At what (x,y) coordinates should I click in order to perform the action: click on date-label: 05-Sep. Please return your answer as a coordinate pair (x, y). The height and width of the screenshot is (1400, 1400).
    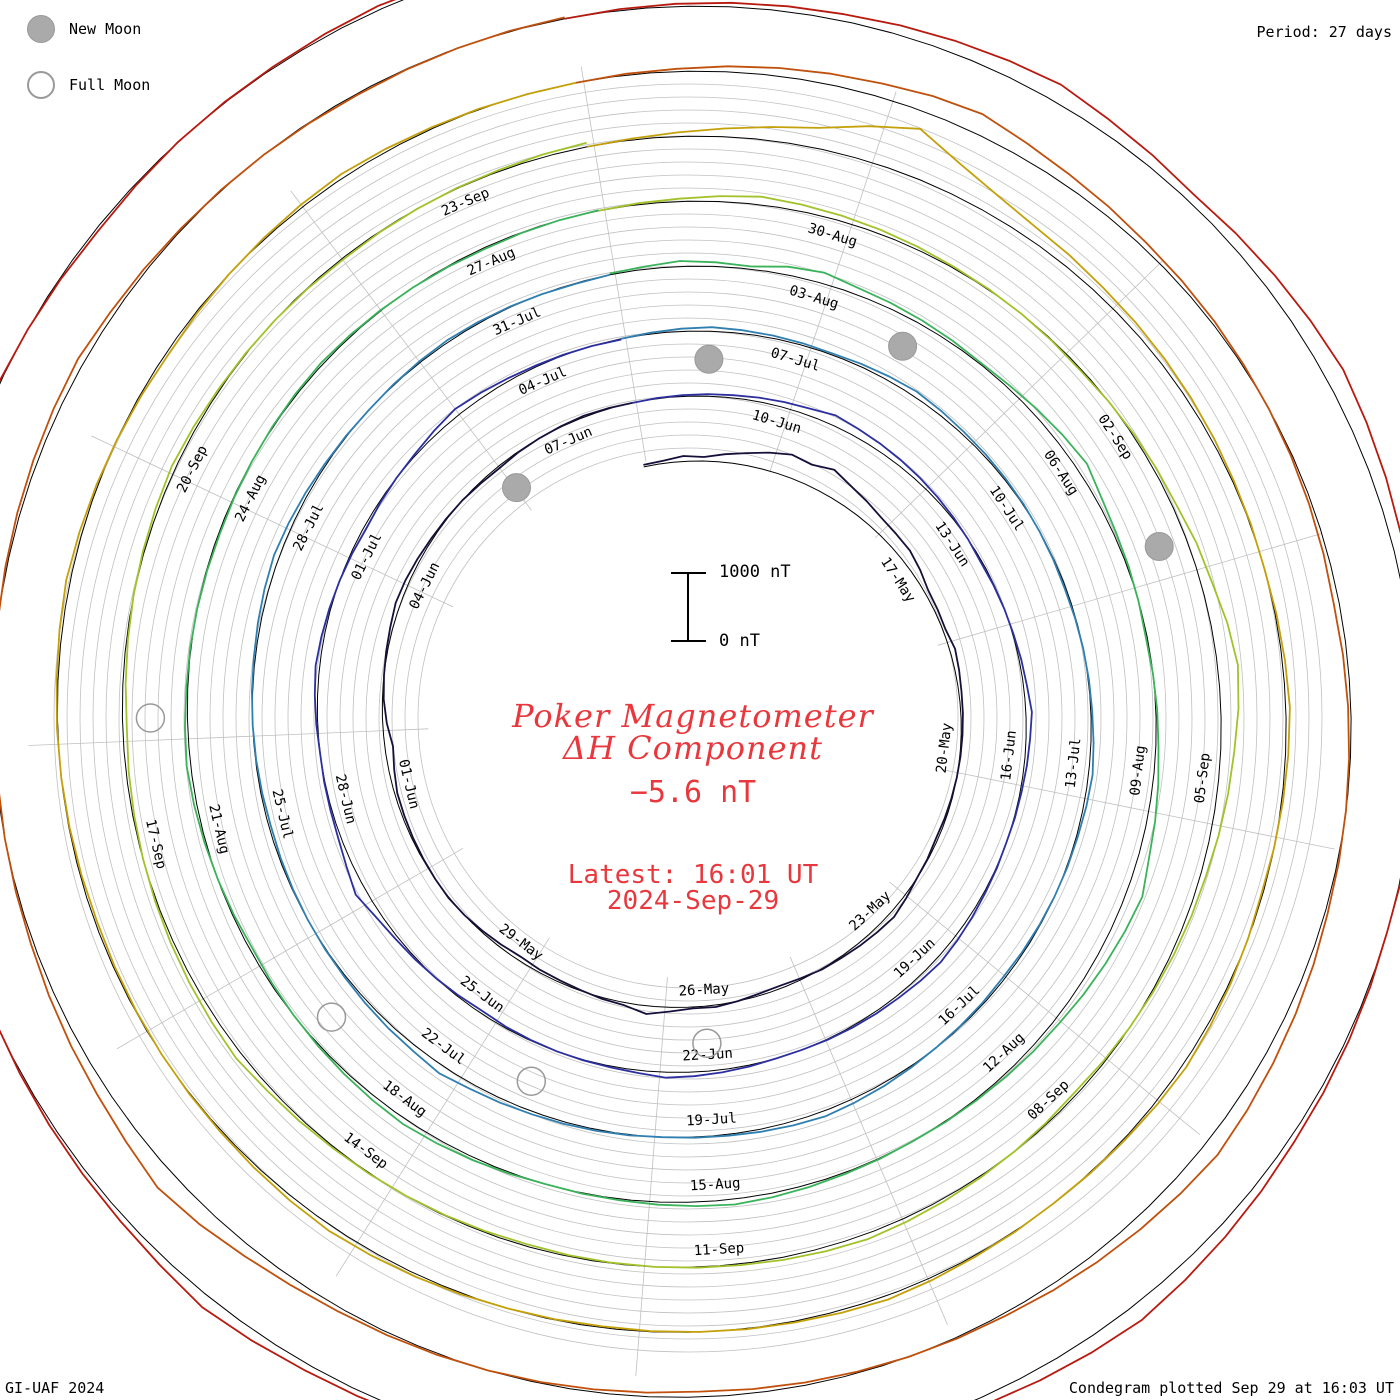
    Looking at the image, I should click on (1203, 778).